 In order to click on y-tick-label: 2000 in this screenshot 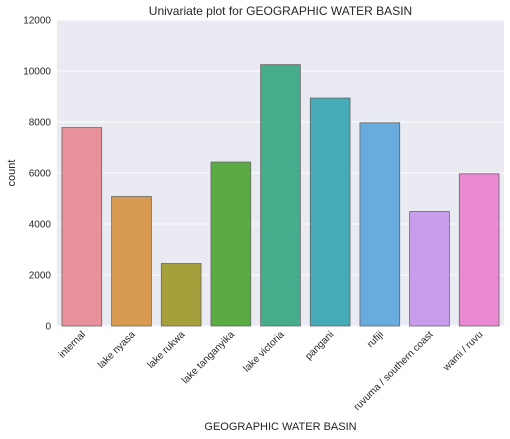, I will do `click(40, 276)`.